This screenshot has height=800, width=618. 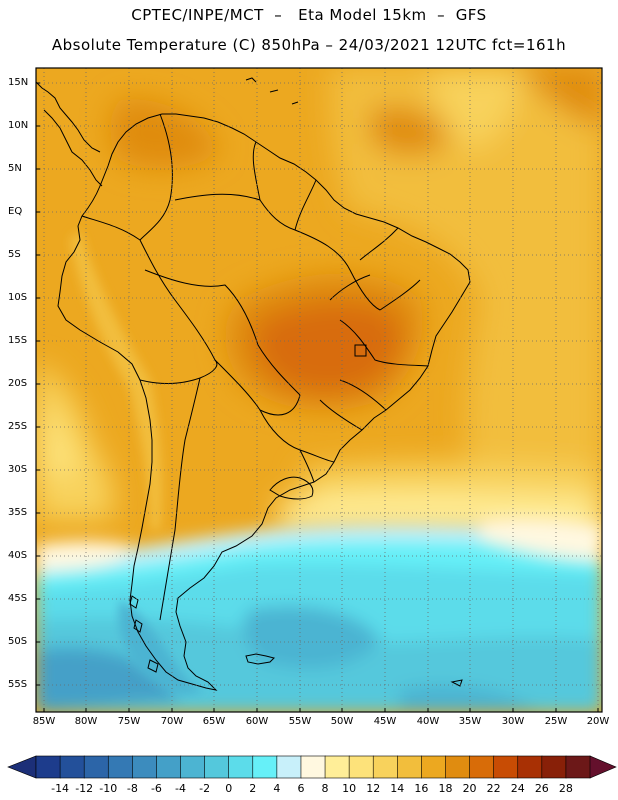 What do you see at coordinates (373, 788) in the screenshot?
I see `colorbar-label: 12` at bounding box center [373, 788].